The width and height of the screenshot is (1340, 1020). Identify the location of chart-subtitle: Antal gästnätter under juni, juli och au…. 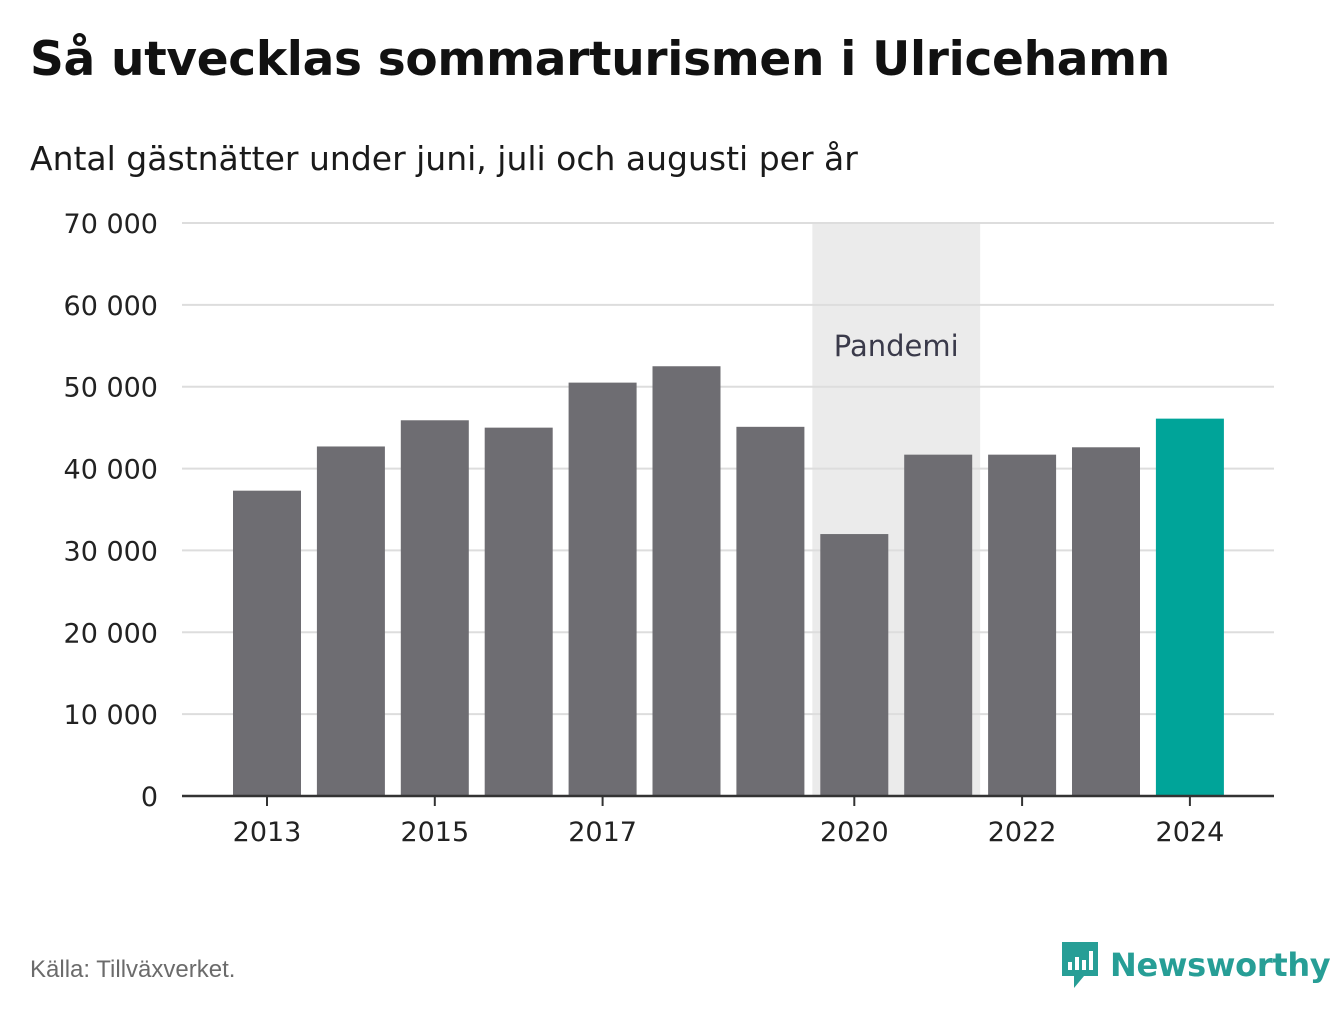
(444, 158).